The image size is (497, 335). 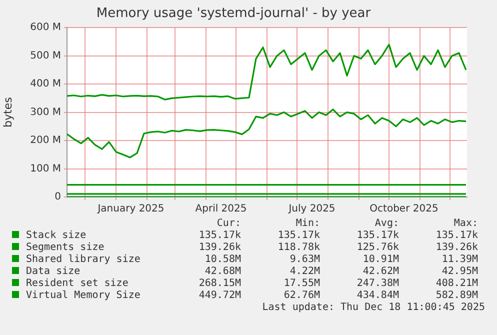 I want to click on x-tick-label: July 2025, so click(x=312, y=209).